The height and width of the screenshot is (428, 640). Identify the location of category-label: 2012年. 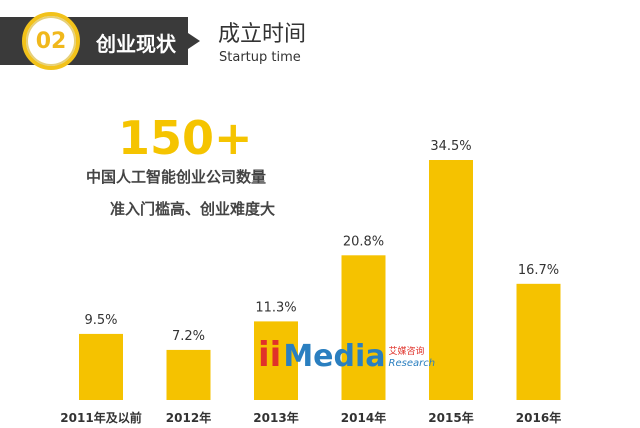
(188, 417).